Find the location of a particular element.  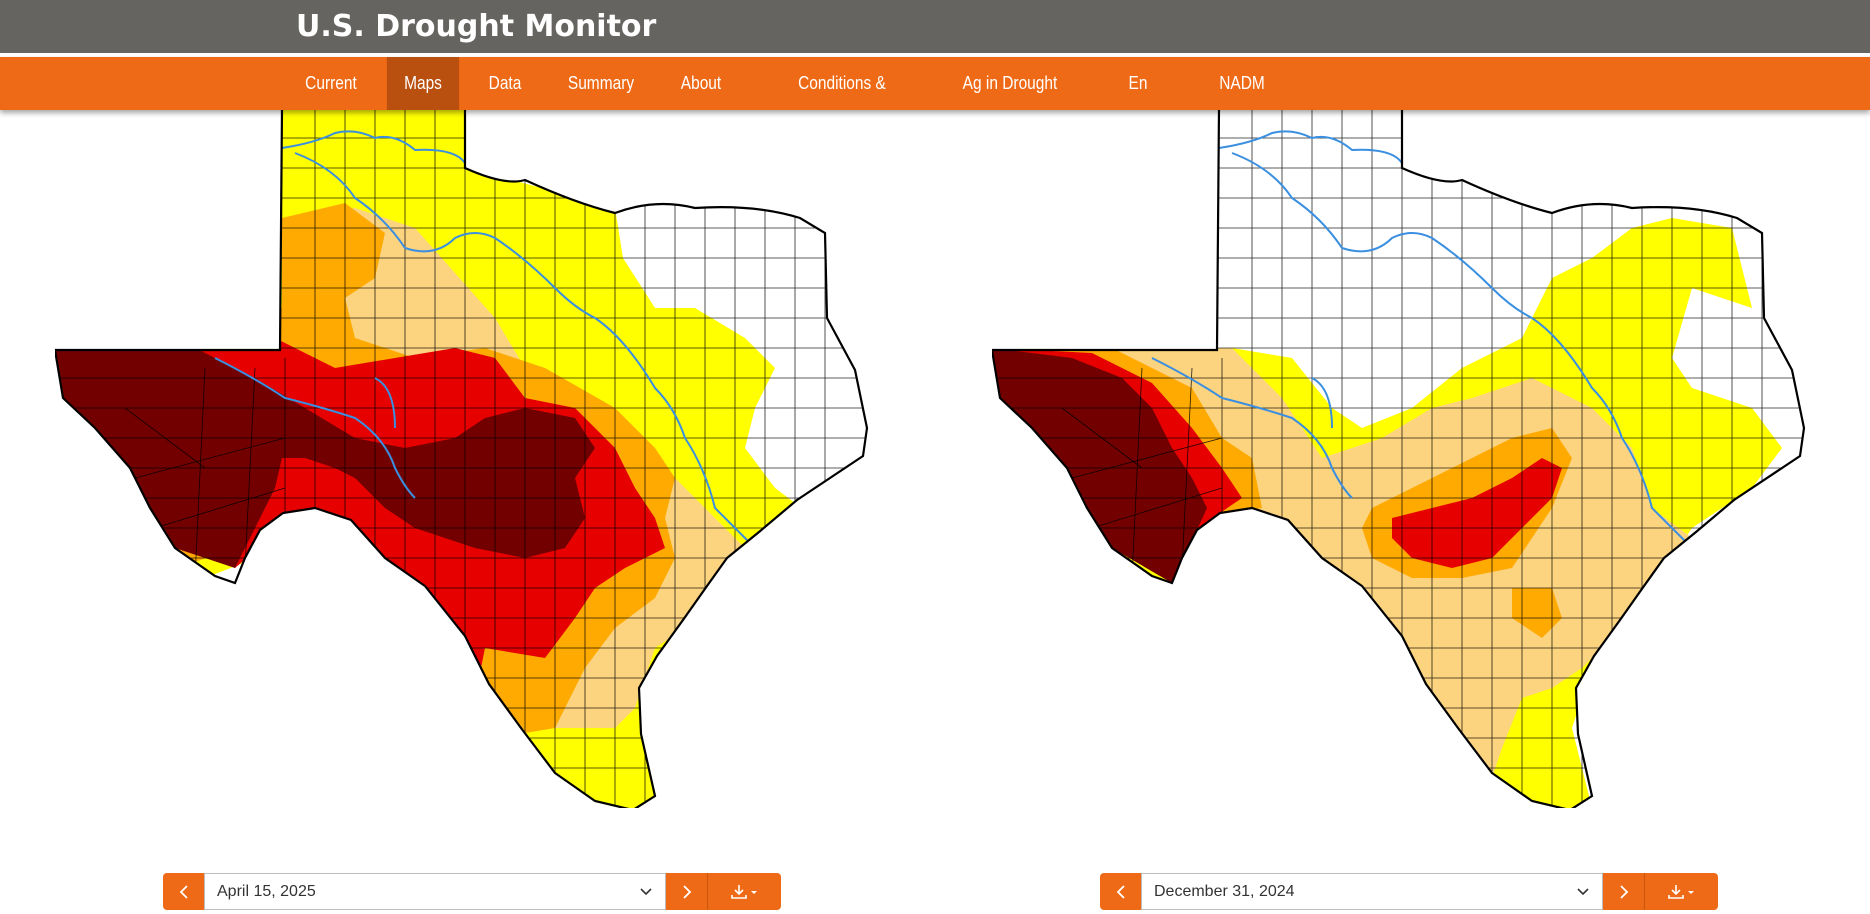

date-select: December 31, 2024 is located at coordinates (1372, 891).